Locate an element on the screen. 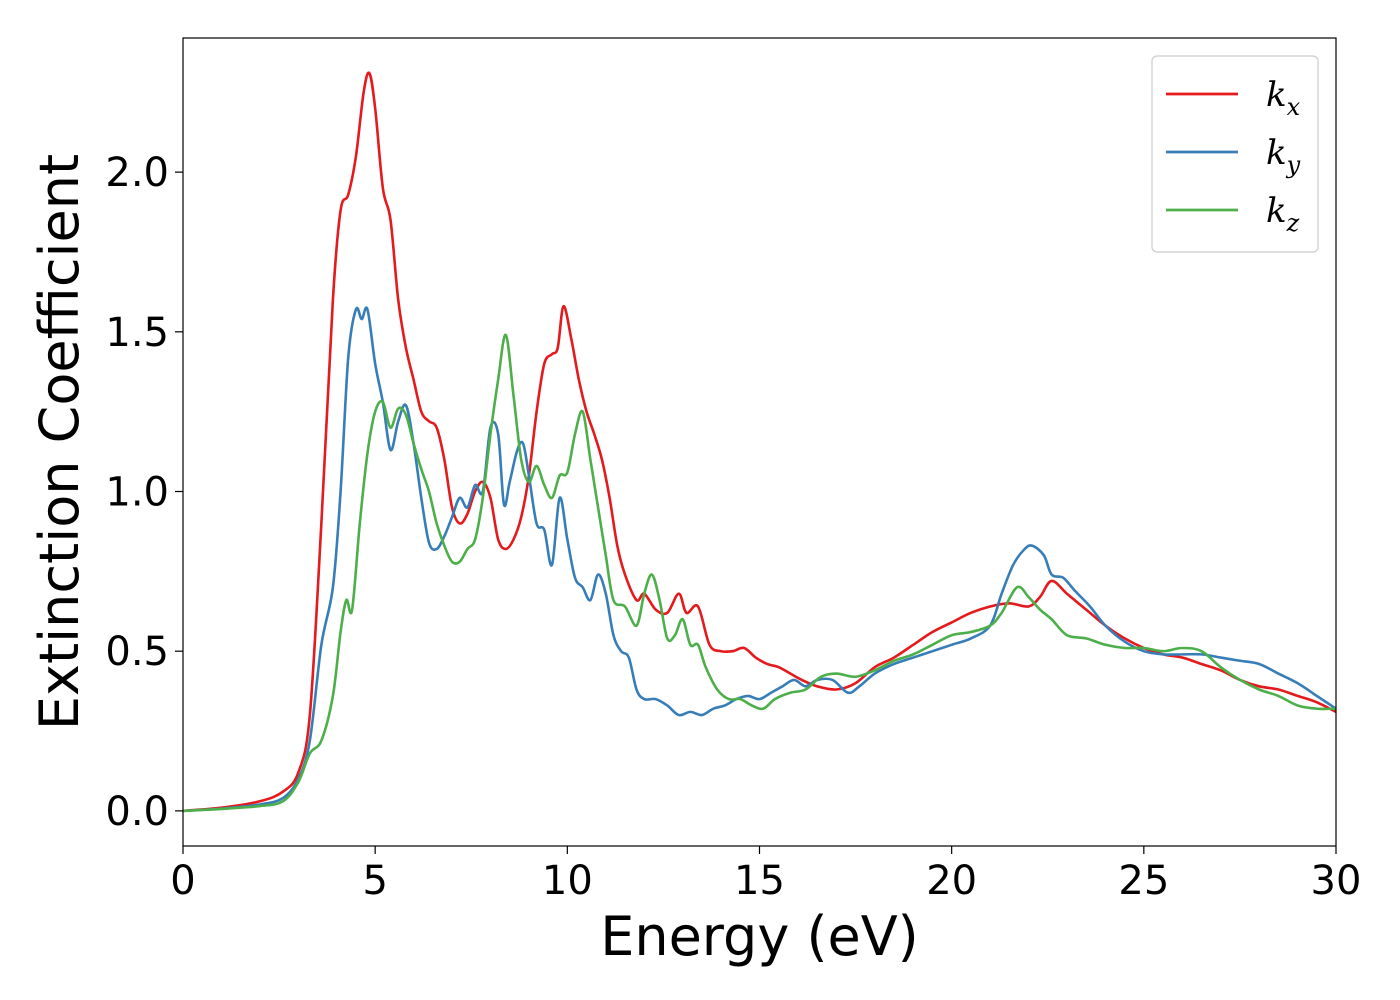  x-tick-label: 5 is located at coordinates (374, 881).